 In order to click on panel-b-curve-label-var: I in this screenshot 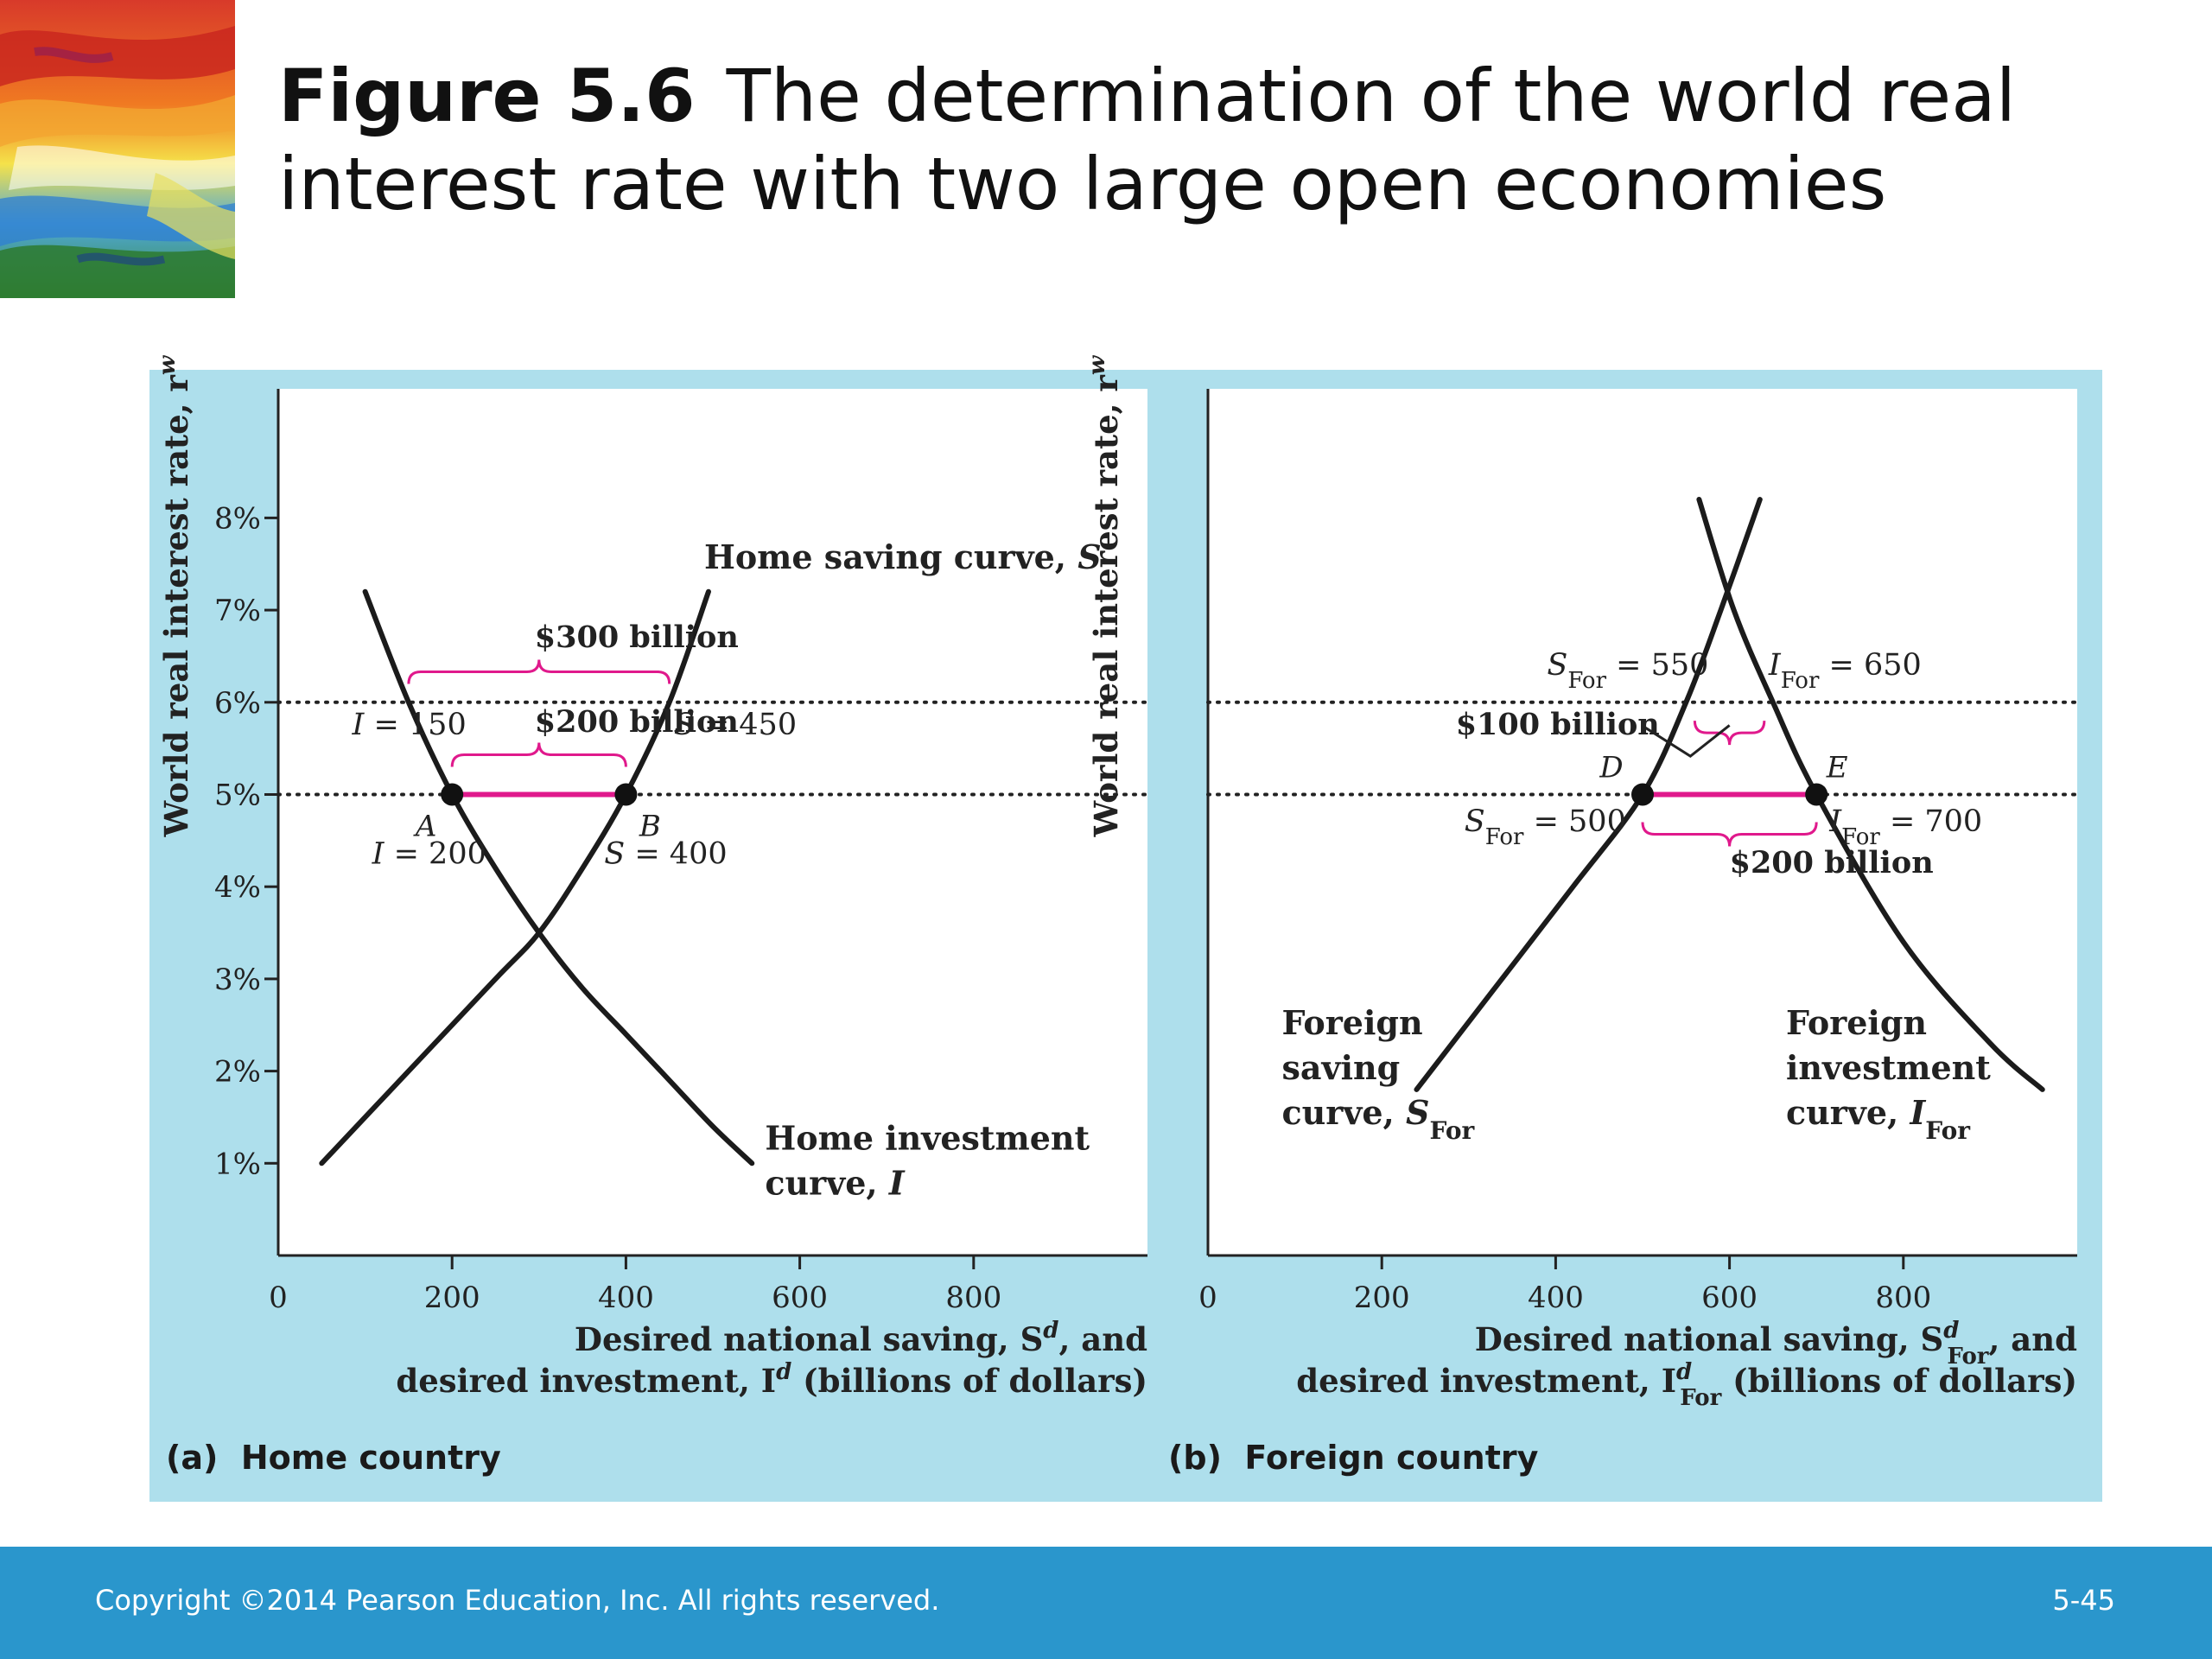, I will do `click(1918, 1112)`.